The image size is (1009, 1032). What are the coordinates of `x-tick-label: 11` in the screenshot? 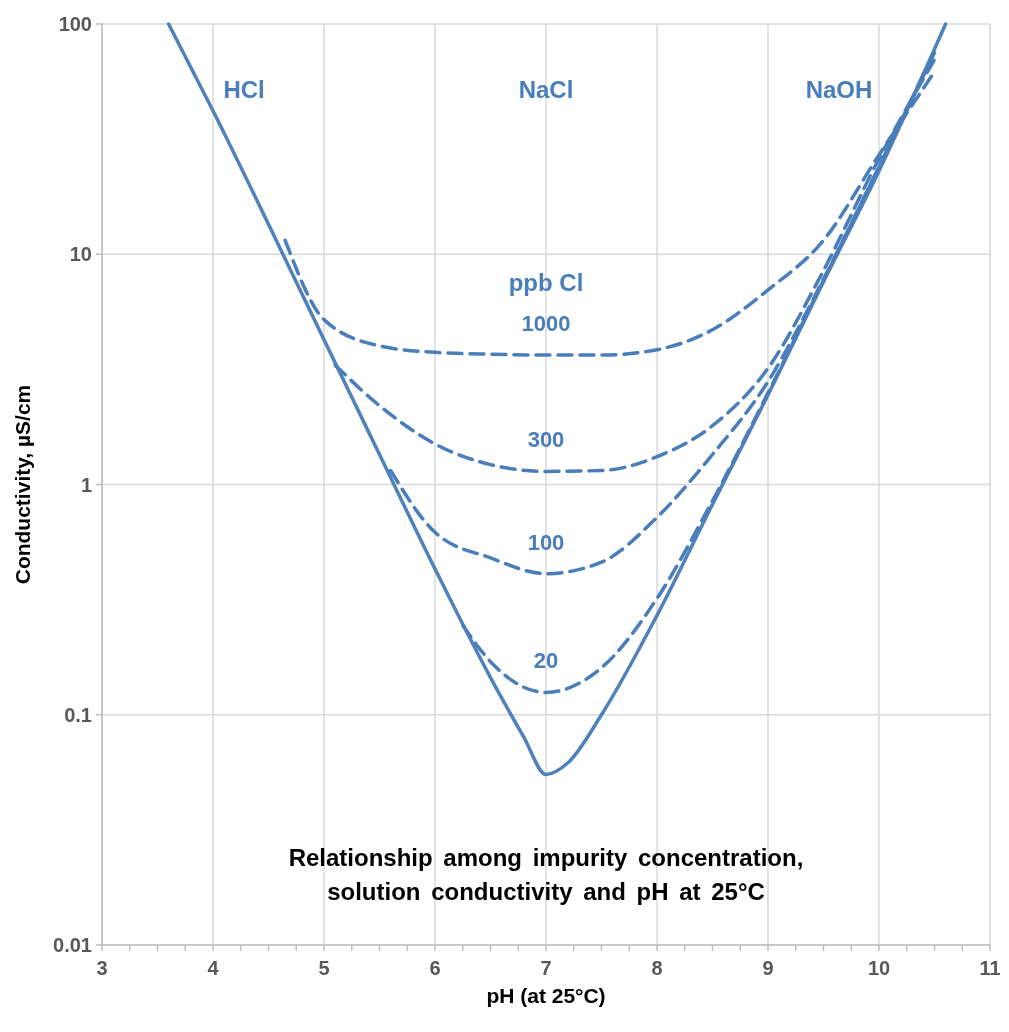 It's located at (990, 968).